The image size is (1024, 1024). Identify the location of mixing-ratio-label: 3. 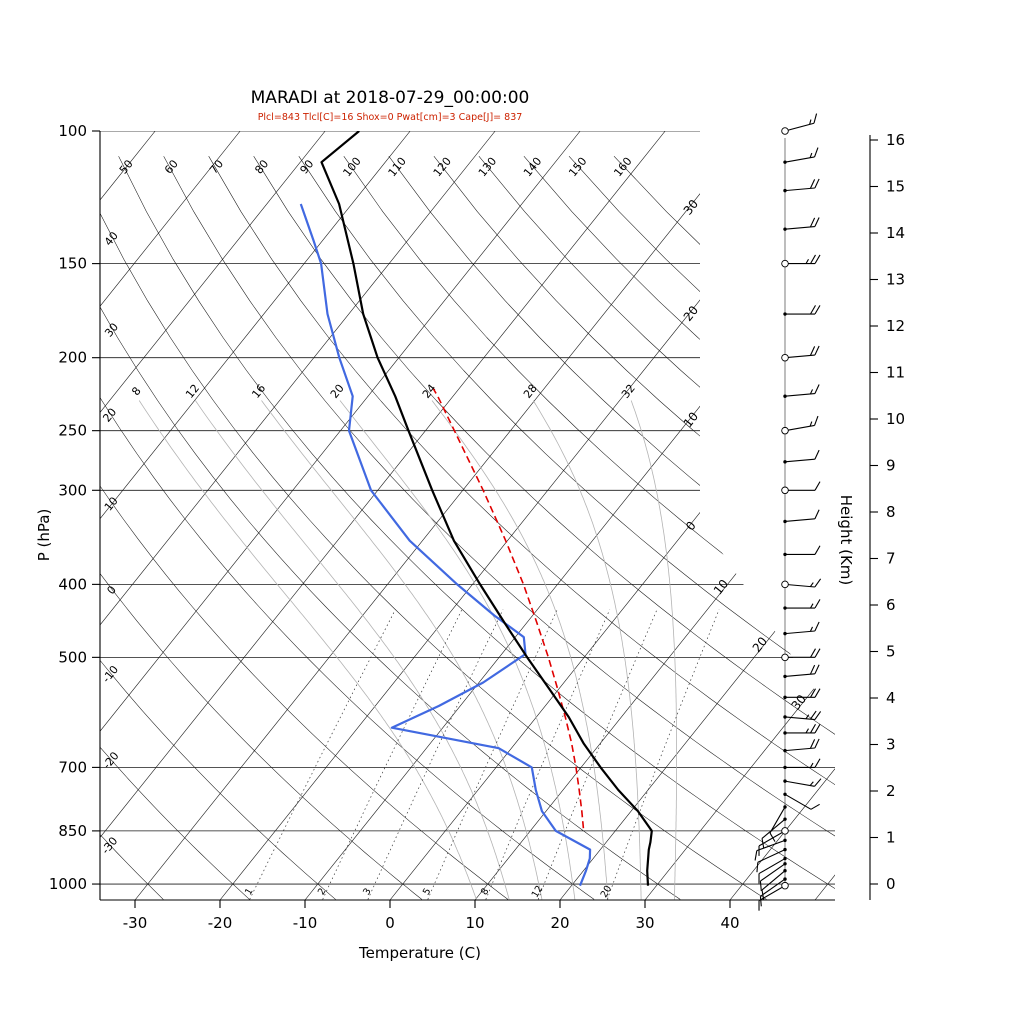
(367, 891).